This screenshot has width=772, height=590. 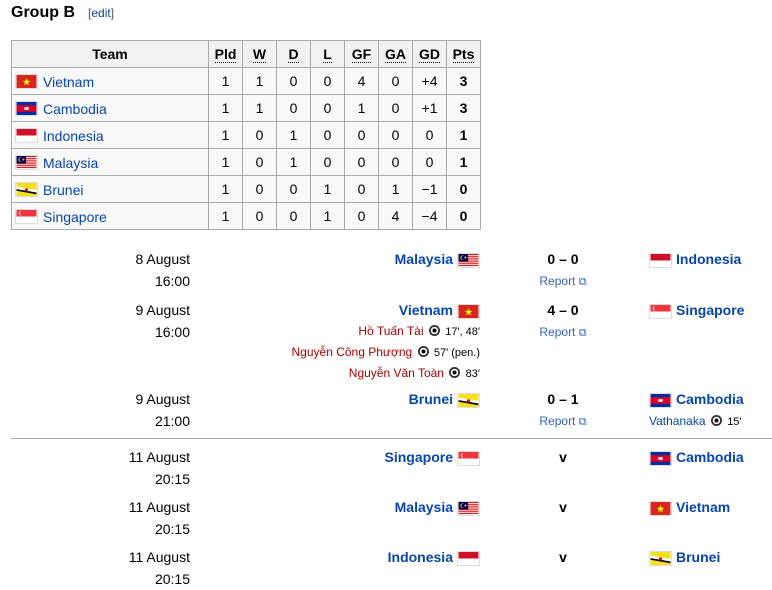 I want to click on away-team: Indonesia, so click(x=695, y=259).